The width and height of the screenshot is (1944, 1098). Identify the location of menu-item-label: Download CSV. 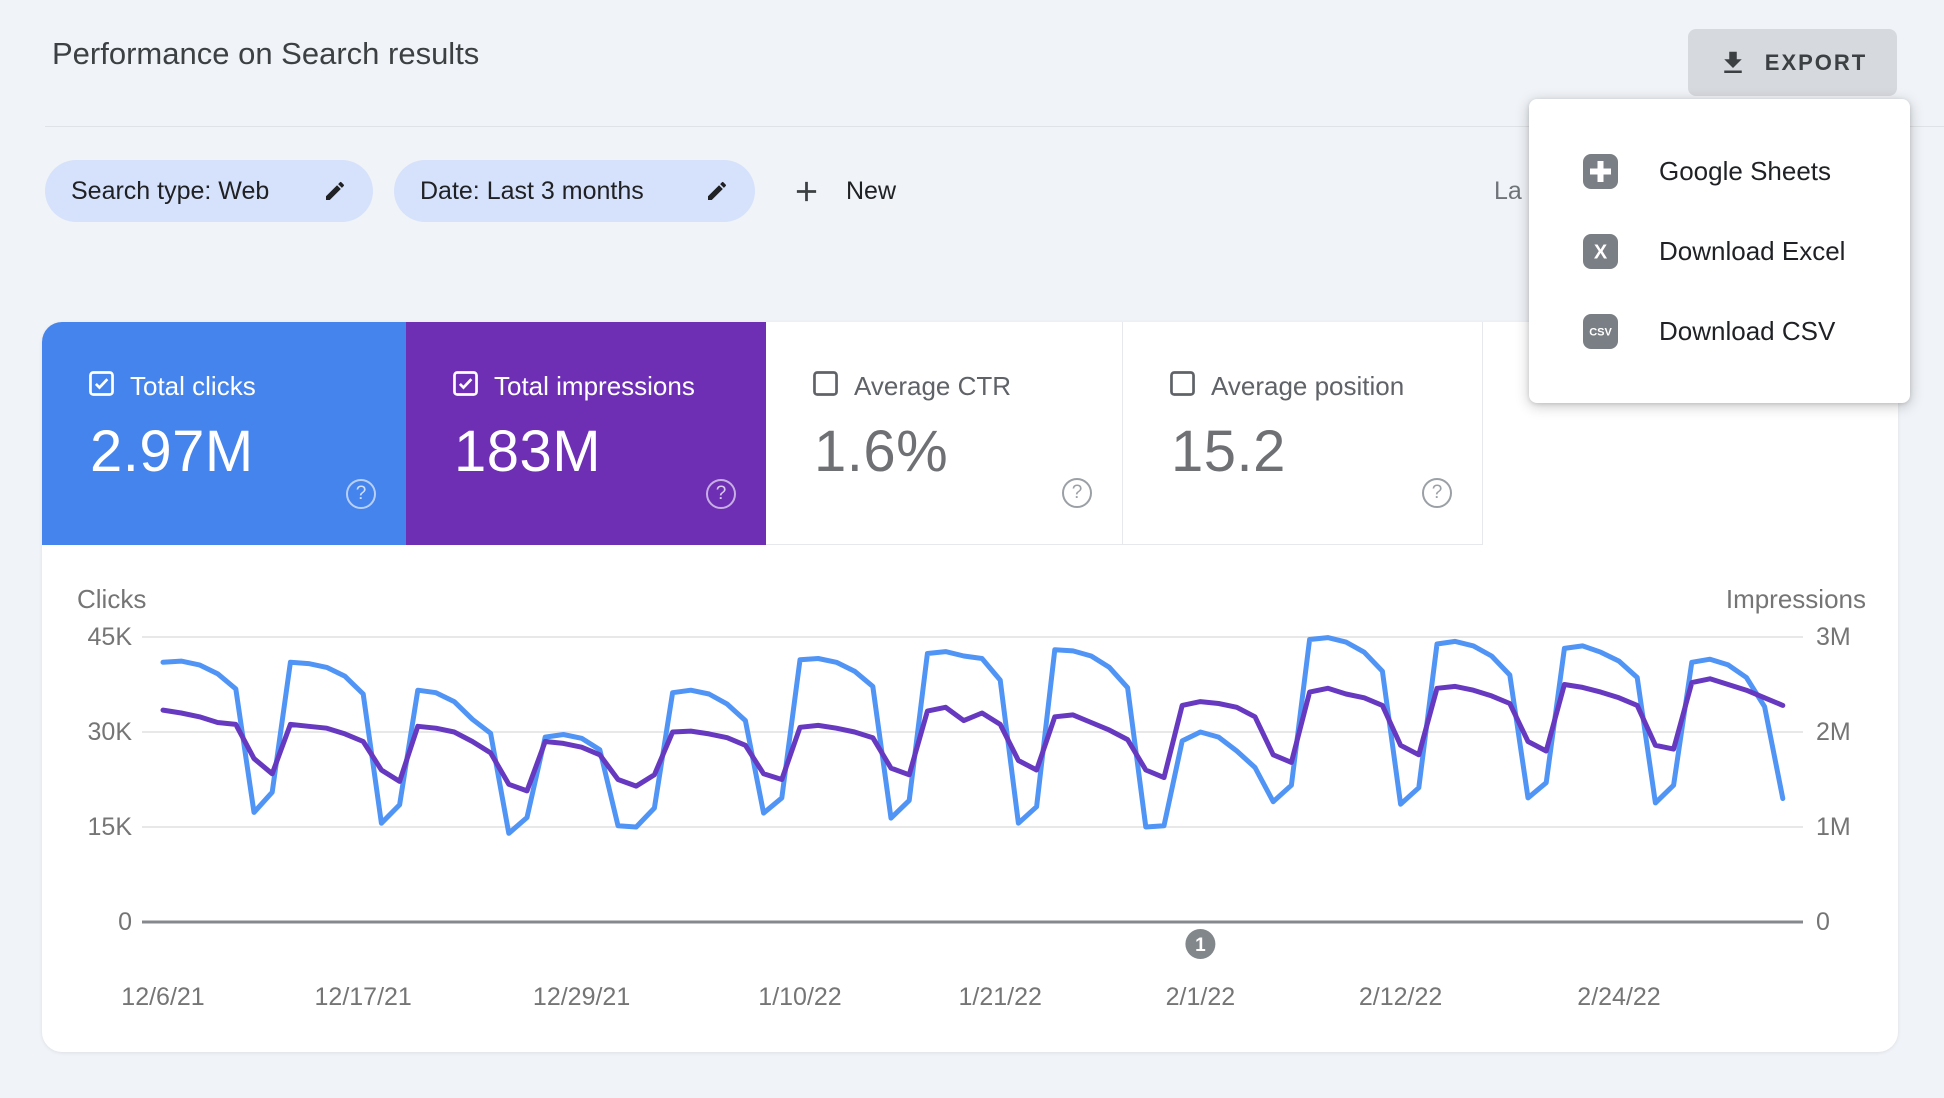
(1747, 330).